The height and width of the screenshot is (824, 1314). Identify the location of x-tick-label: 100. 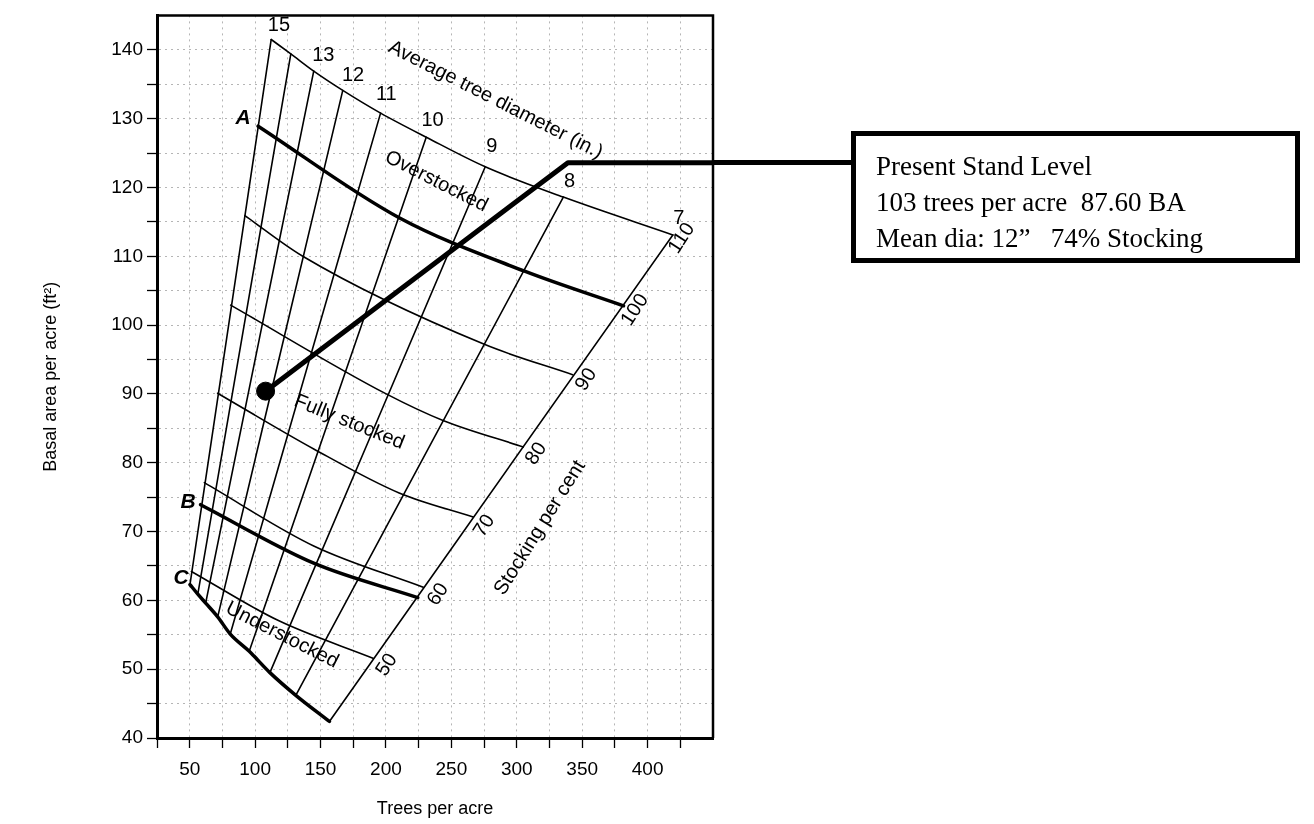
(255, 768).